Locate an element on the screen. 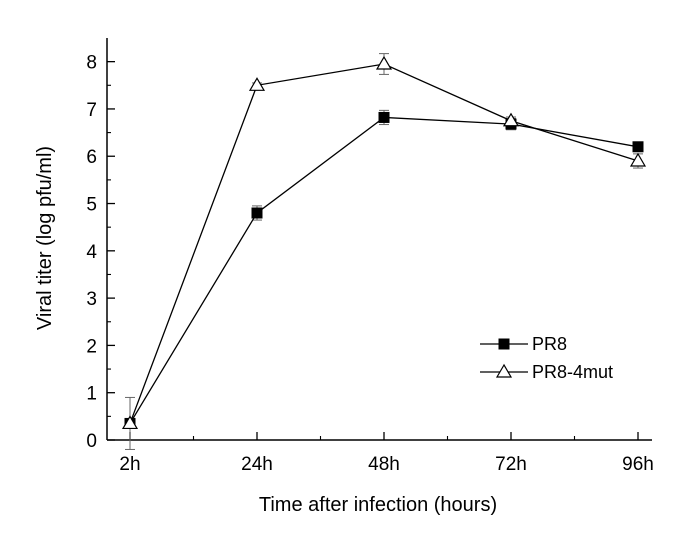  legend-label: PR8-4mut is located at coordinates (572, 372).